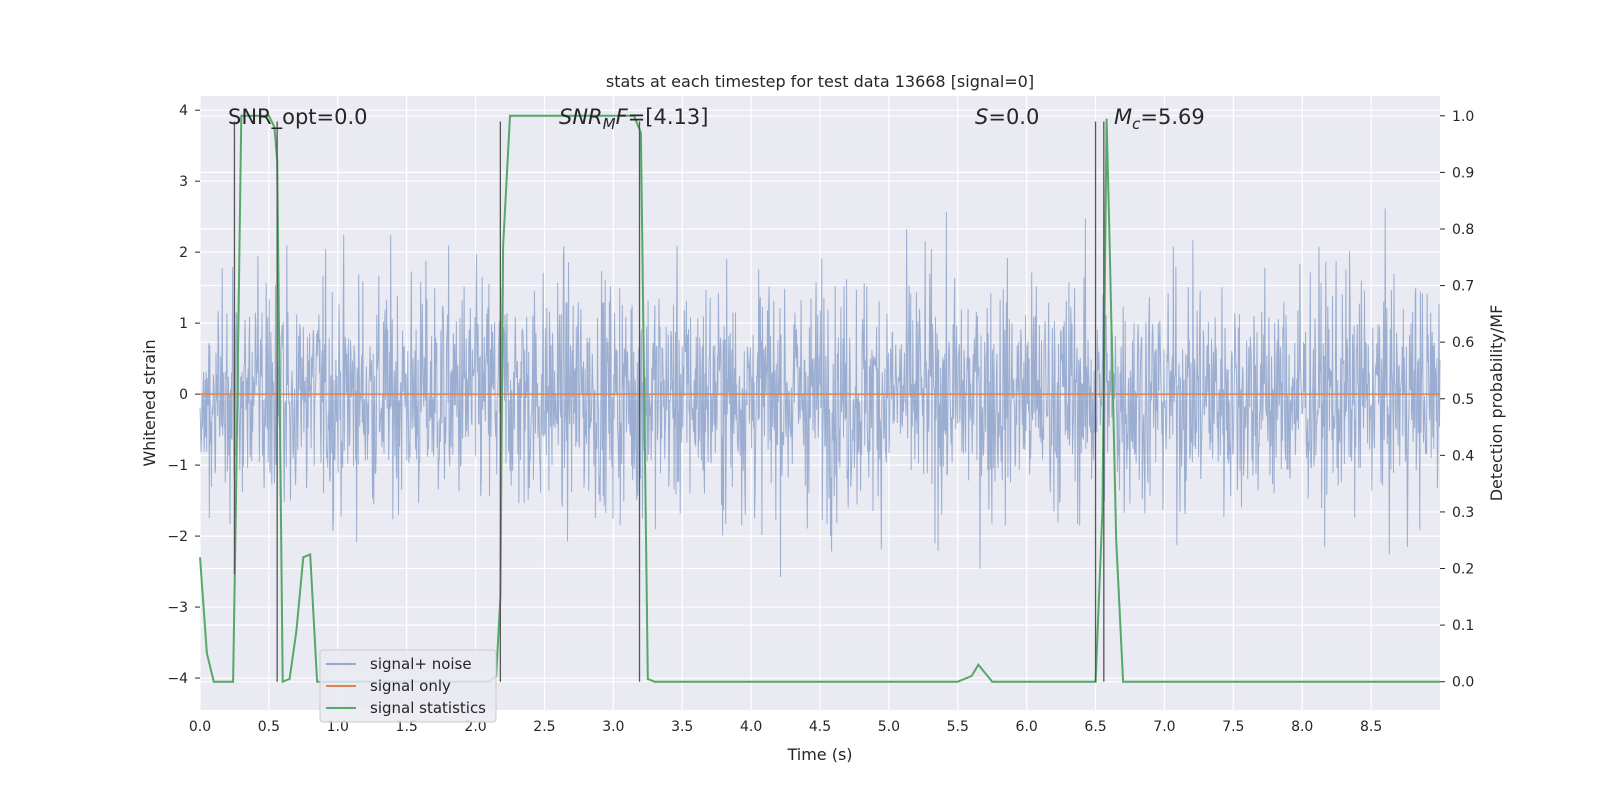  I want to click on annotation-mc-value: =5.69, so click(1172, 117).